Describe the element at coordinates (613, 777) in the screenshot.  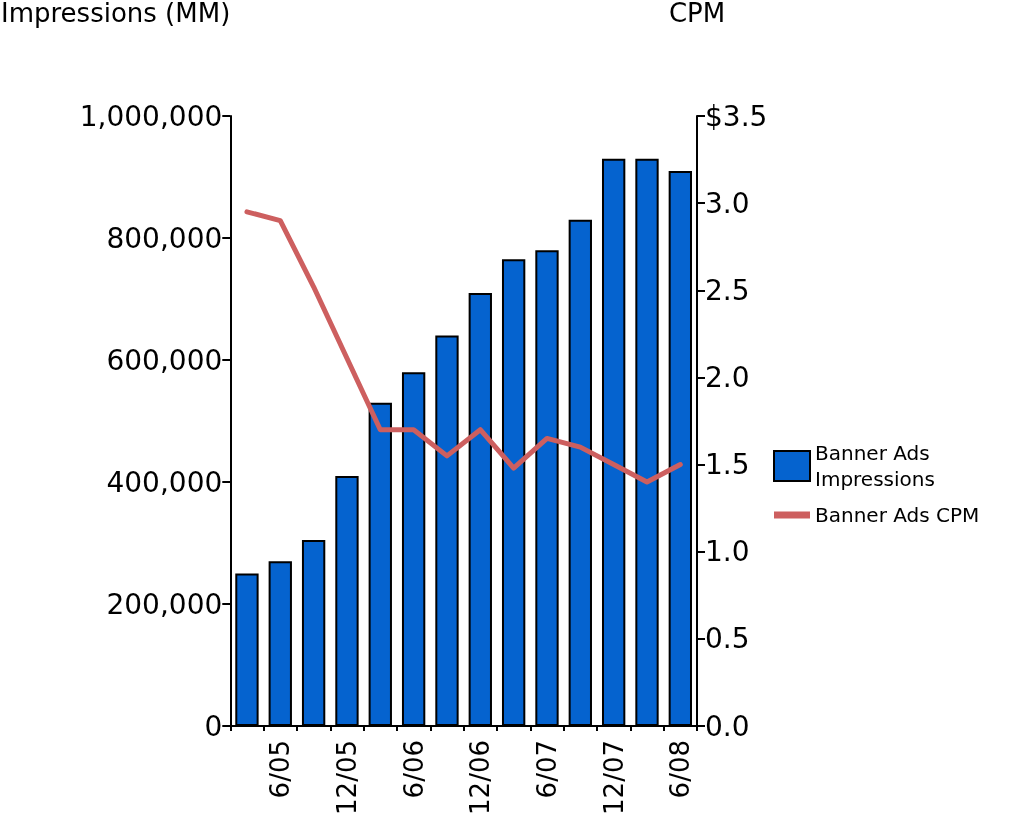
I see `x-tick-label: 12/07` at that location.